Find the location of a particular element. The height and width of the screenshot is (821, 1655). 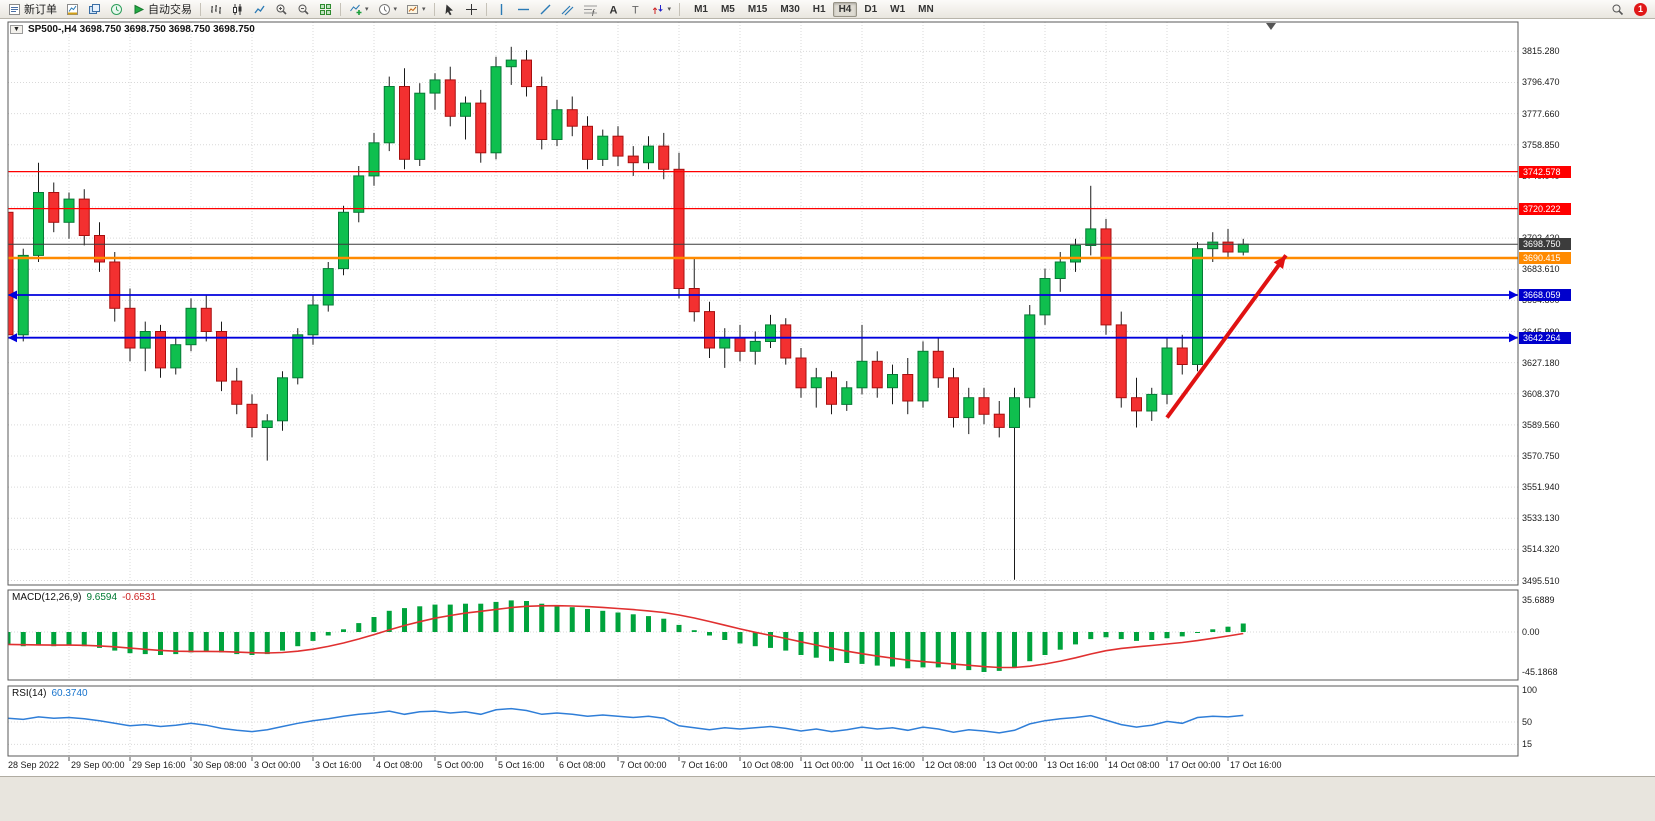

periods-button: ▾ is located at coordinates (388, 9).